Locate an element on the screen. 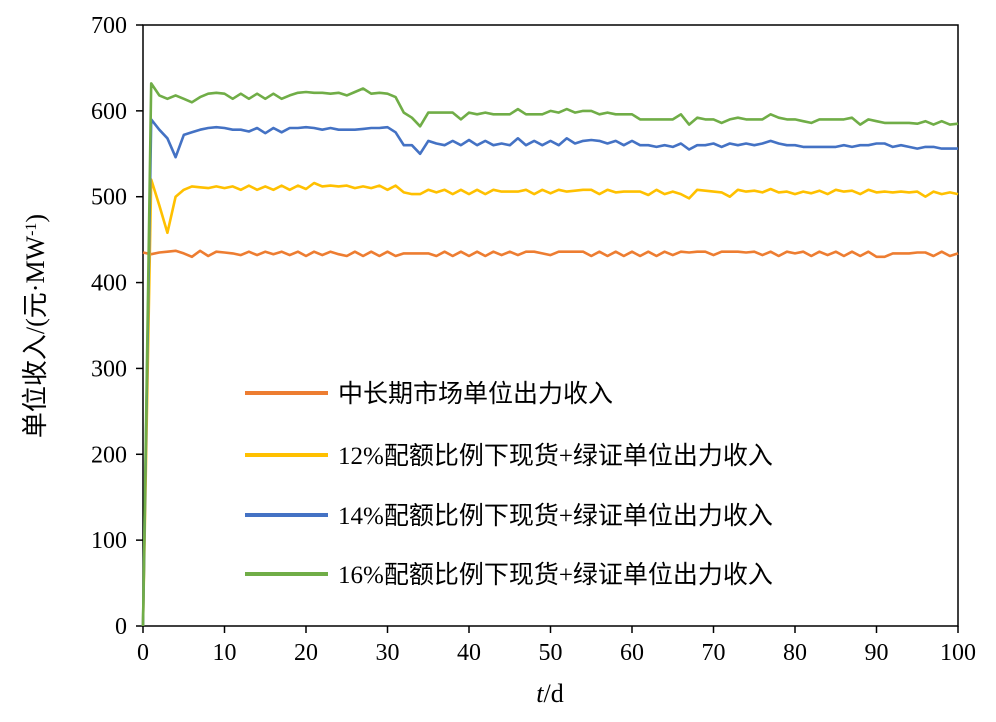 The image size is (996, 722). y-tick-label: 200 is located at coordinates (109, 455).